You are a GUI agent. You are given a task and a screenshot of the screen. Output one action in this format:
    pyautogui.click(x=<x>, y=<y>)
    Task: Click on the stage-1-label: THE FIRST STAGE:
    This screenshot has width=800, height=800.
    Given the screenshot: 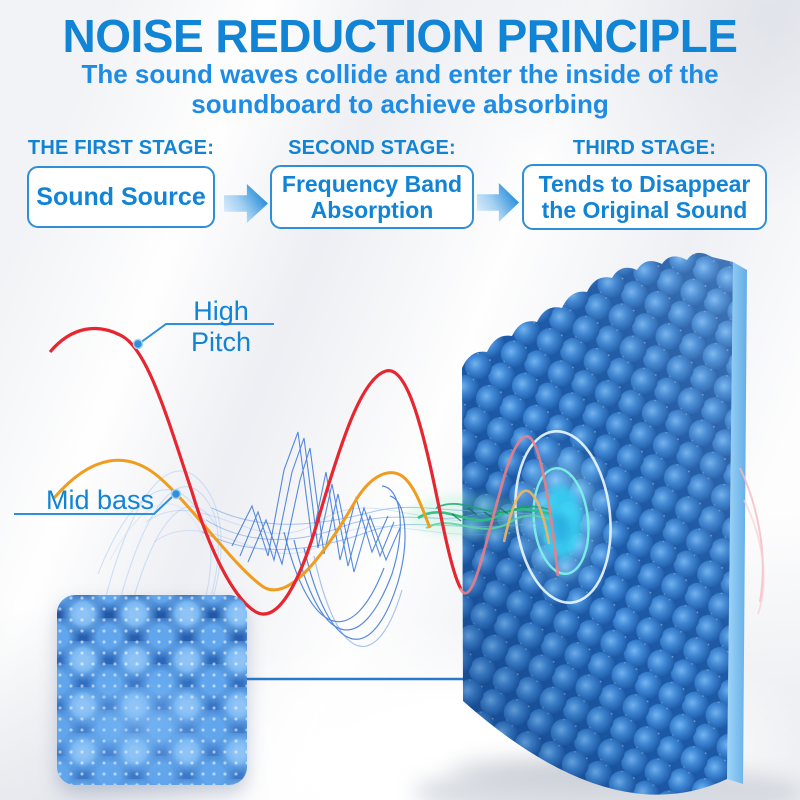 What is the action you would take?
    pyautogui.click(x=121, y=148)
    